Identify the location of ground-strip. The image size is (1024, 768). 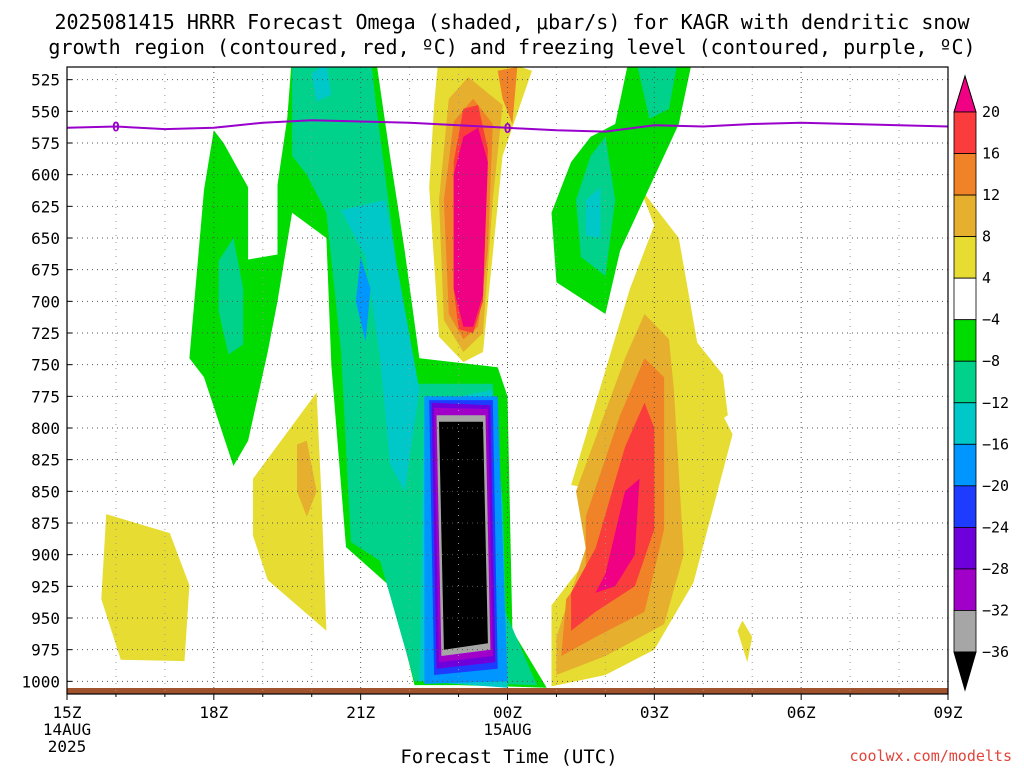
(507, 691).